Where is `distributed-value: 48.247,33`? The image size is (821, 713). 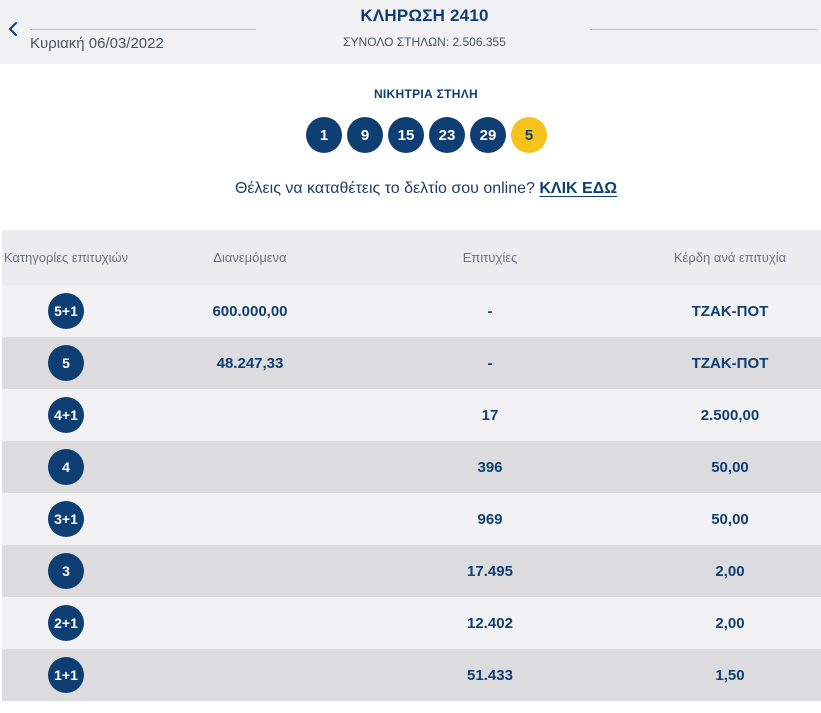
distributed-value: 48.247,33 is located at coordinates (250, 363).